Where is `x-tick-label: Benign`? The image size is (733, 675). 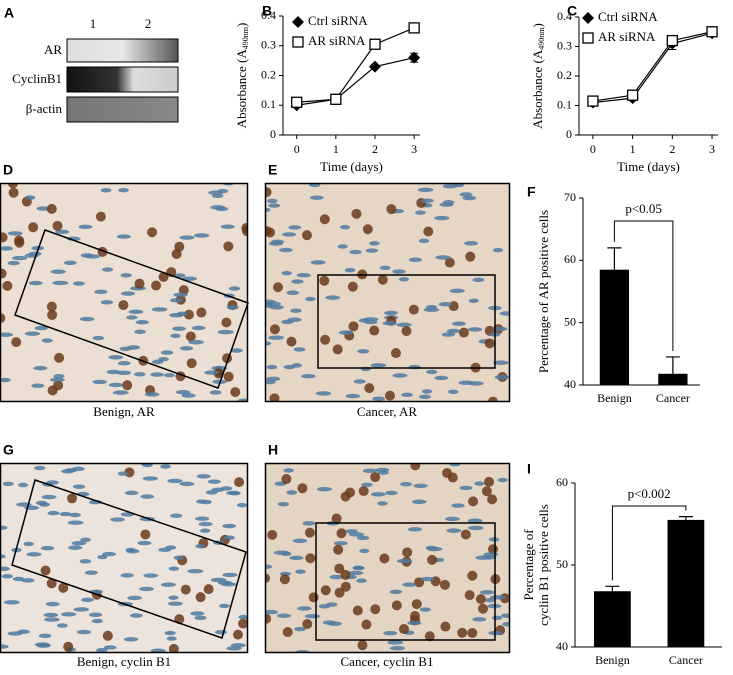
x-tick-label: Benign is located at coordinates (614, 398).